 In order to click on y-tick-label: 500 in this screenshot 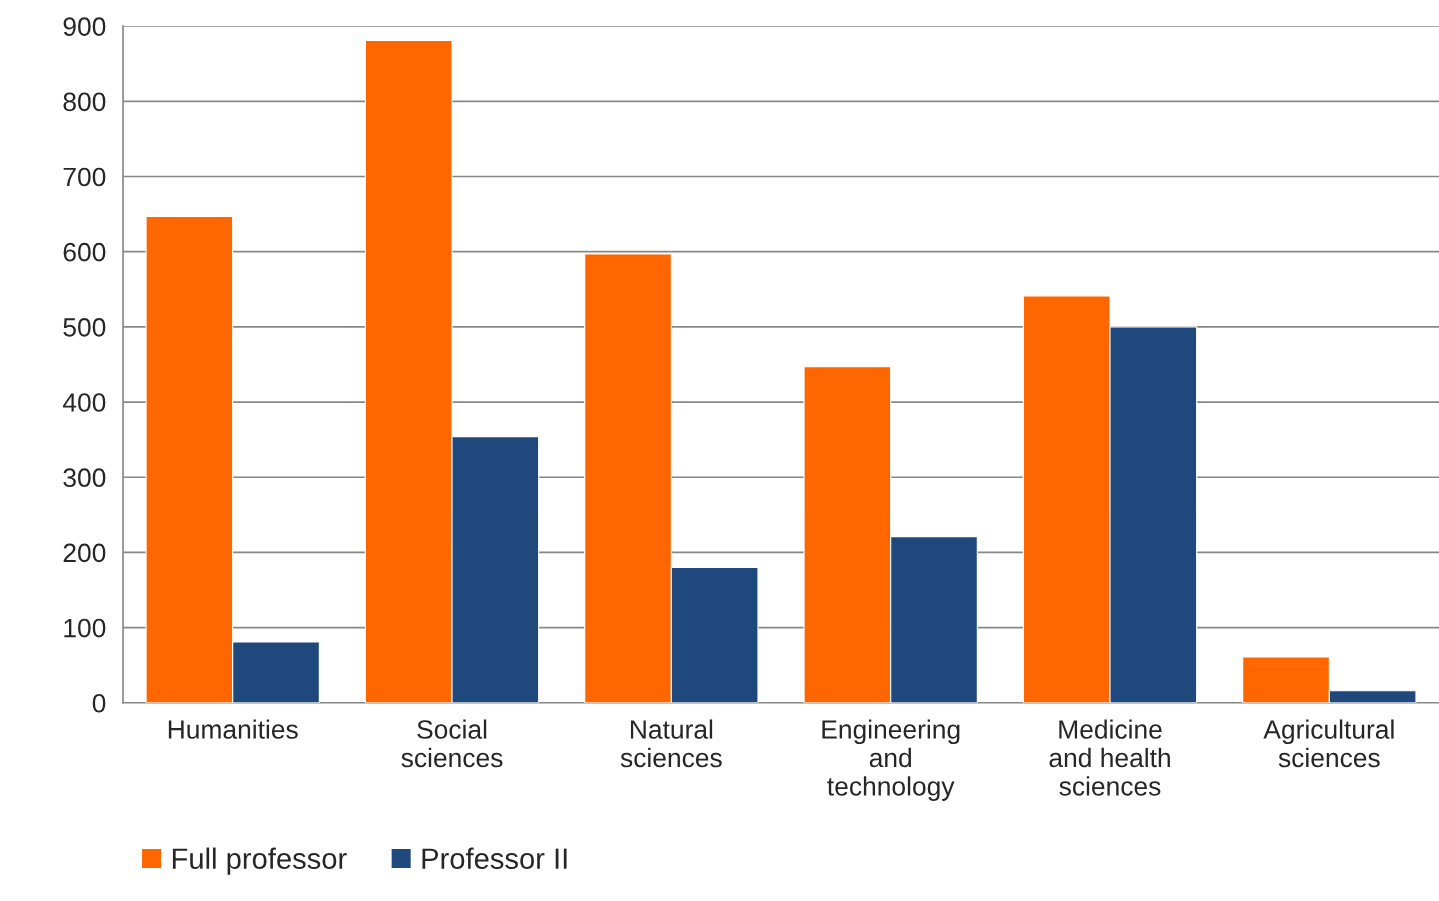, I will do `click(84, 327)`.